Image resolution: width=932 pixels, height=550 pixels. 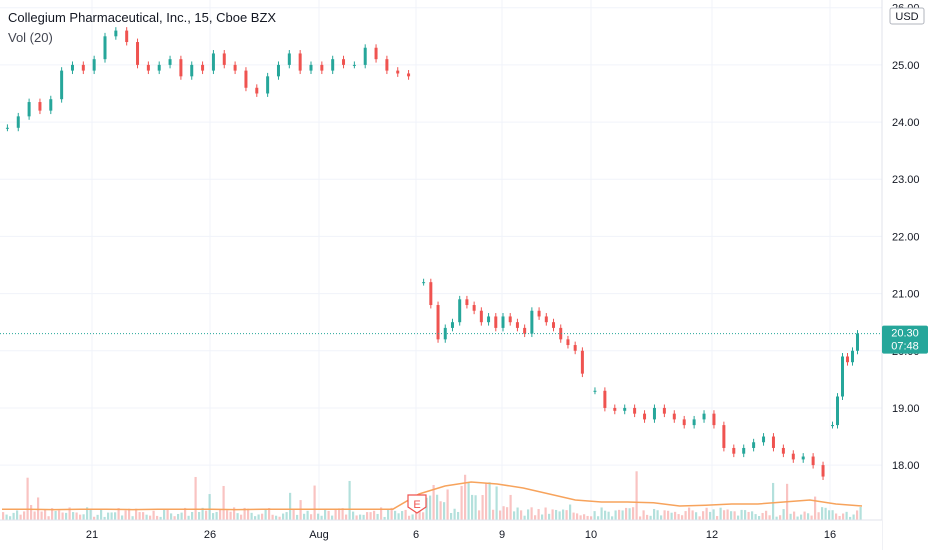 I want to click on x-tick-label: Aug, so click(x=319, y=535).